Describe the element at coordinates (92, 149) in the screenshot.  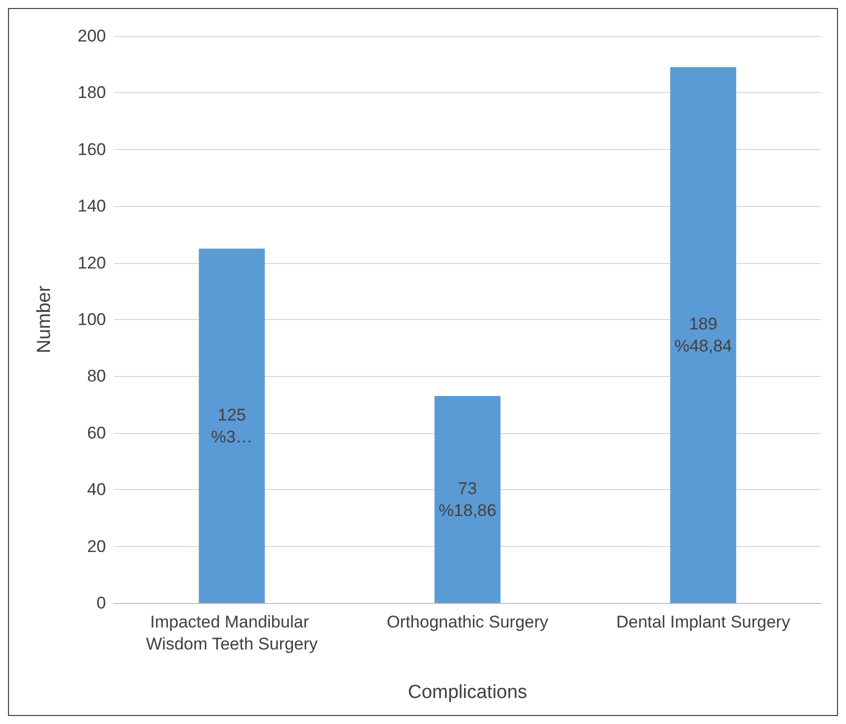
I see `y-tick-label: 160` at that location.